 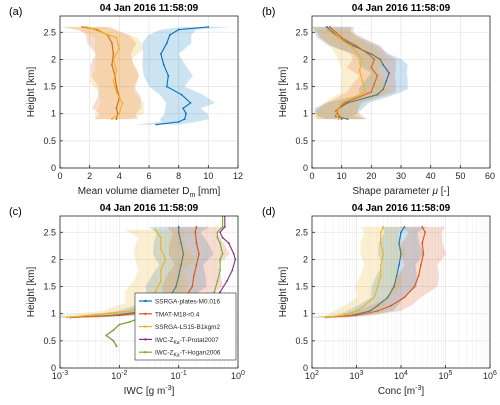 What do you see at coordinates (371, 176) in the screenshot?
I see `x-tick-label: 20` at bounding box center [371, 176].